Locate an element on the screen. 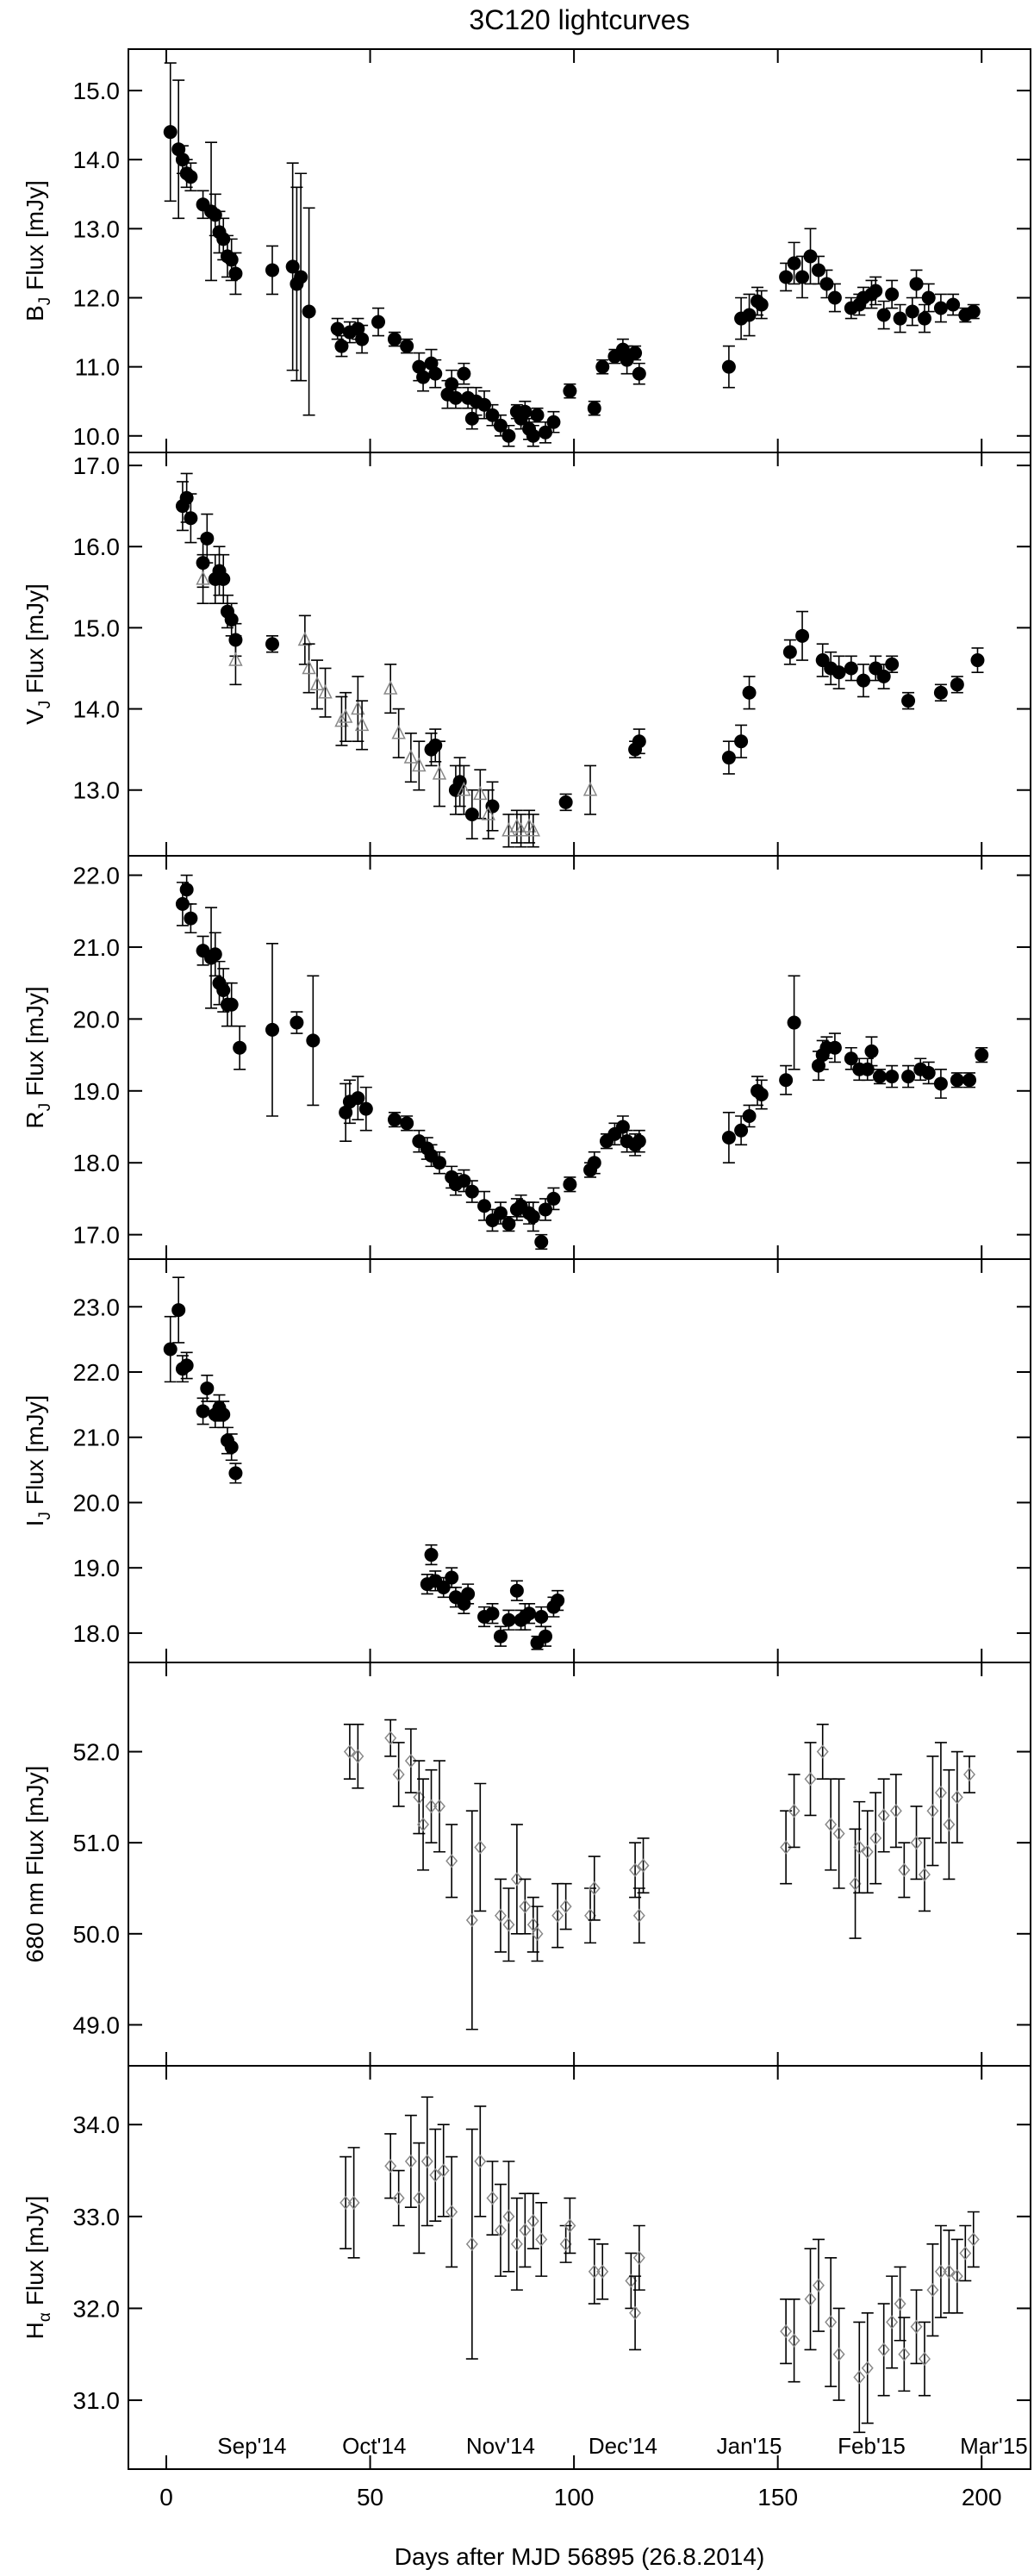 The height and width of the screenshot is (2576, 1034). y-tick-label: 20.0 is located at coordinates (97, 1019).